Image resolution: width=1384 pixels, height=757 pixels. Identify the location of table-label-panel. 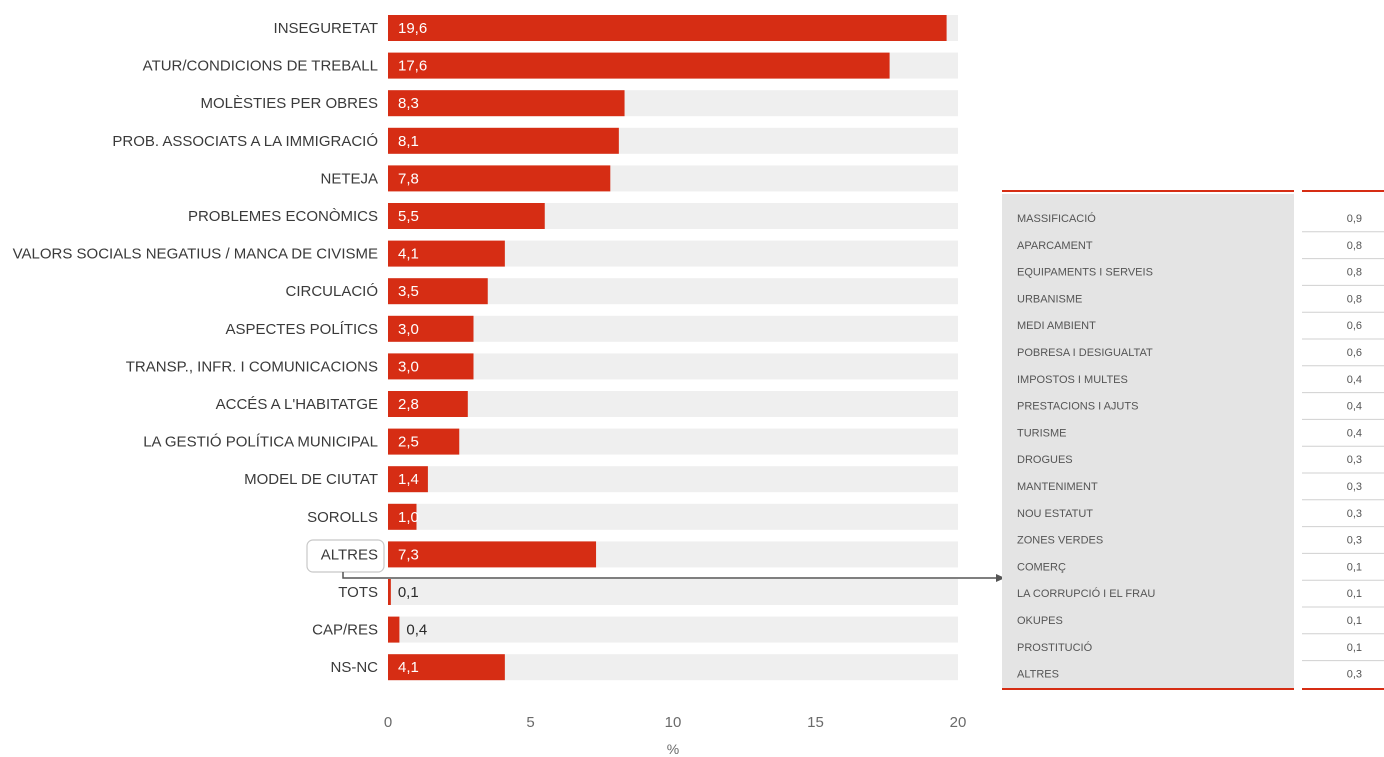
(1148, 441).